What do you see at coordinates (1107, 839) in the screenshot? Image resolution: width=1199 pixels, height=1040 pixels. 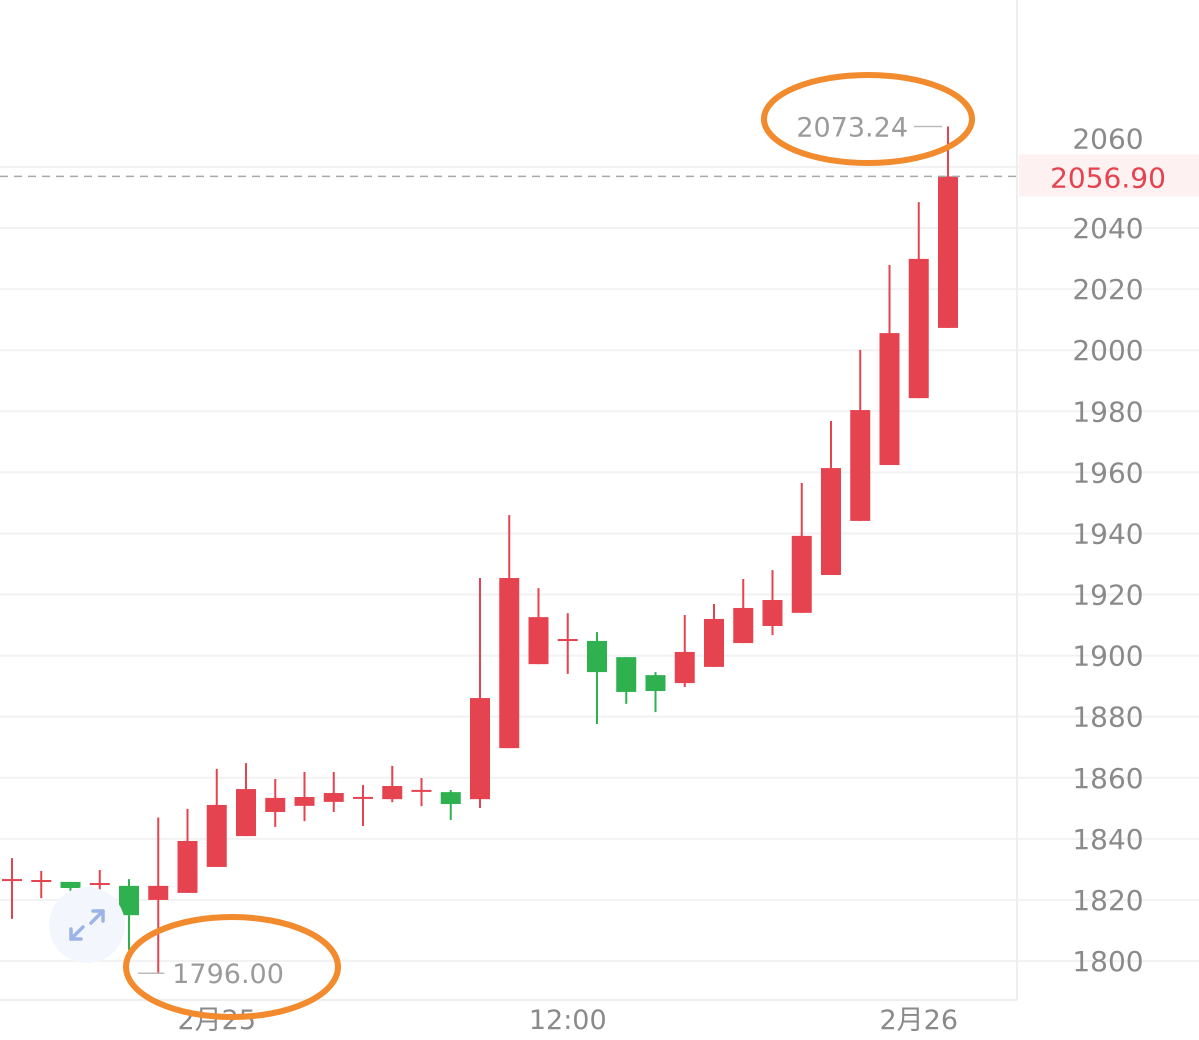 I see `y-tick-label: 1840` at bounding box center [1107, 839].